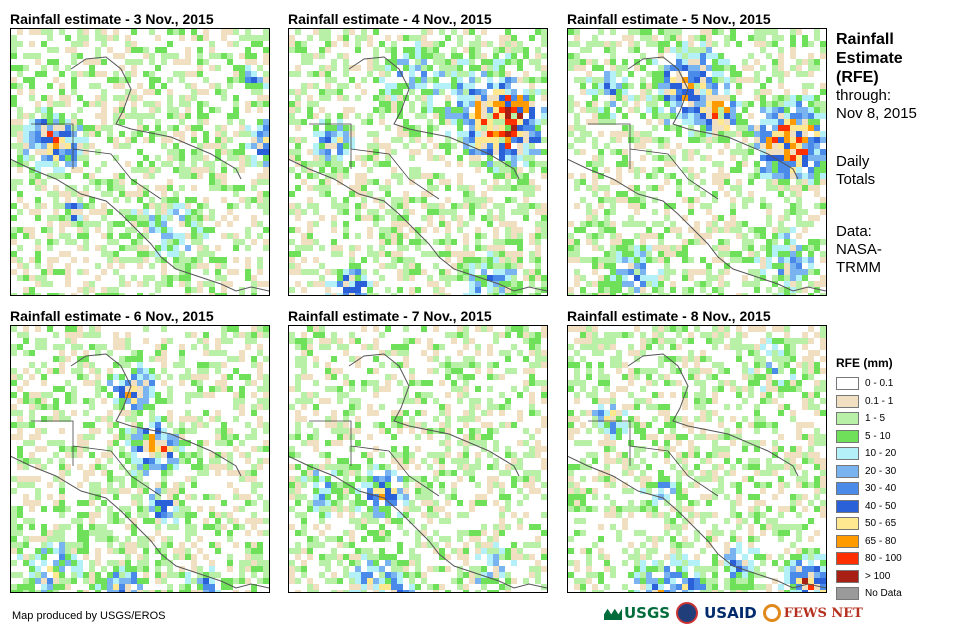  I want to click on panel-nov-4: Rainfall estimate - 4 Nov., 2015, so click(418, 153).